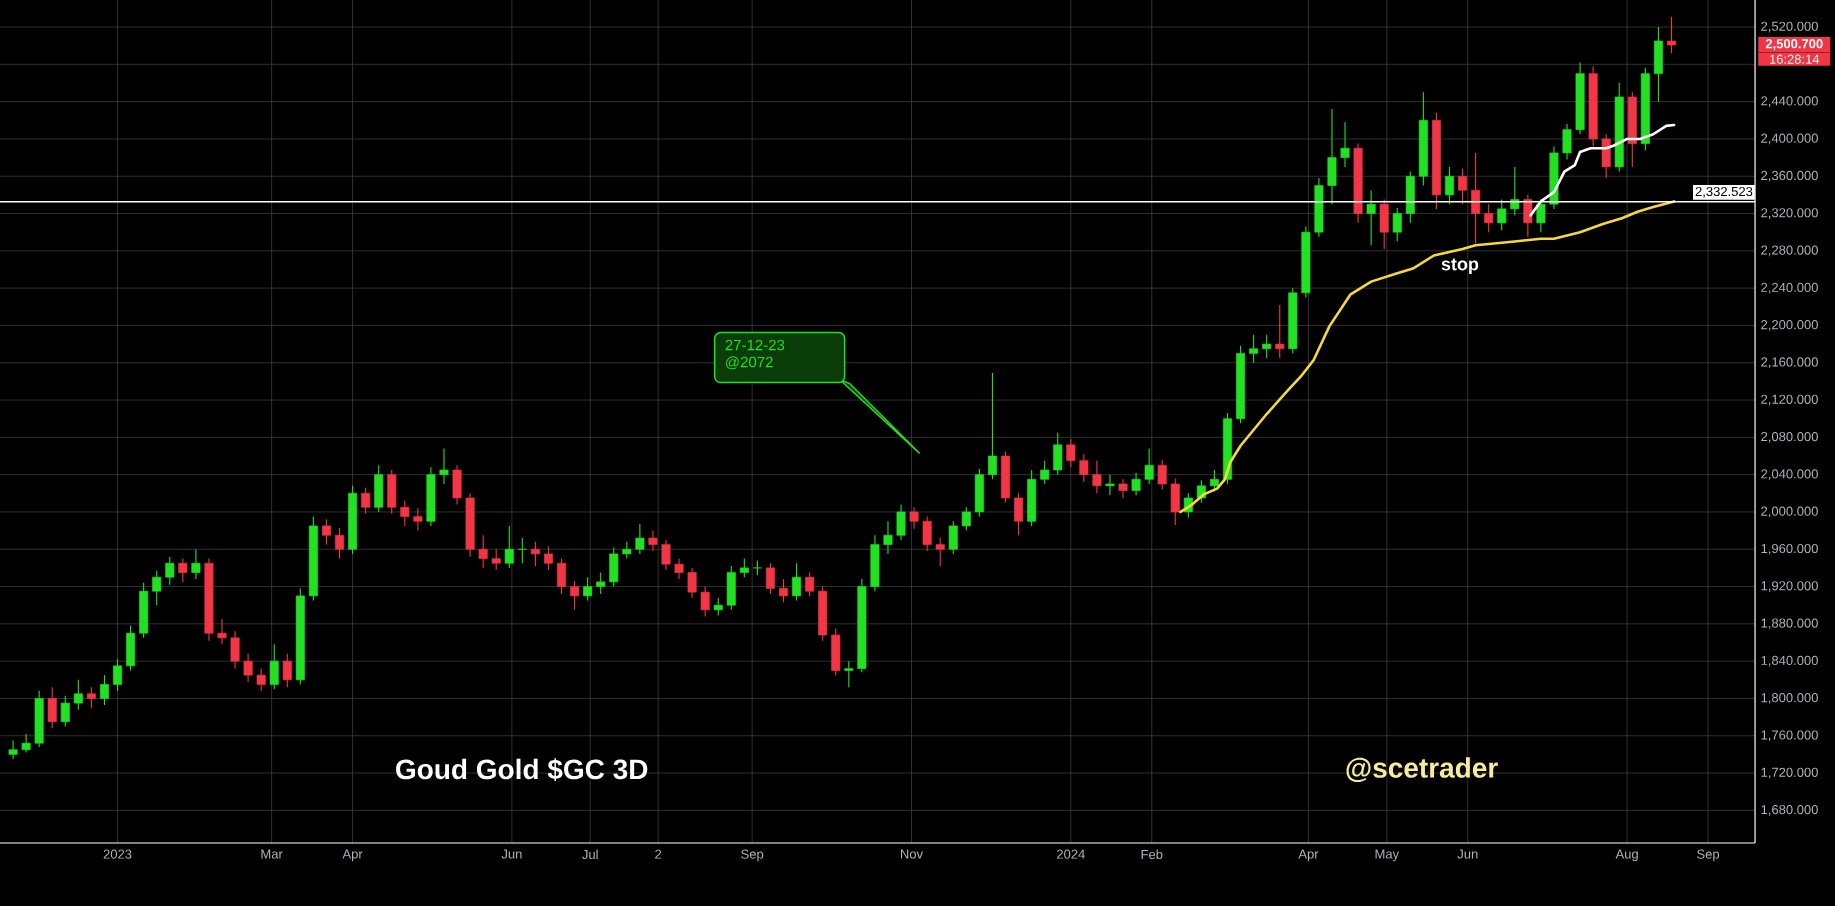  Describe the element at coordinates (658, 854) in the screenshot. I see `x-tick-label: 2` at that location.